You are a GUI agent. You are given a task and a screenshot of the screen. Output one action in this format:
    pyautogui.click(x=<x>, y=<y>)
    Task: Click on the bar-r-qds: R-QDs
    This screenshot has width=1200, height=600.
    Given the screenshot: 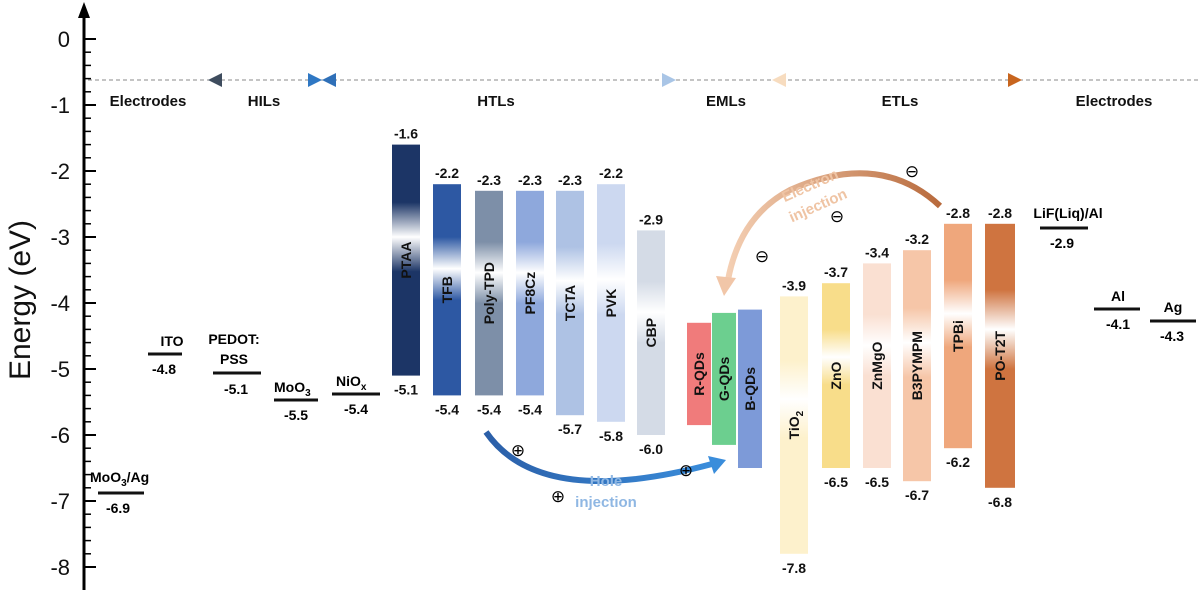 What is the action you would take?
    pyautogui.click(x=699, y=374)
    